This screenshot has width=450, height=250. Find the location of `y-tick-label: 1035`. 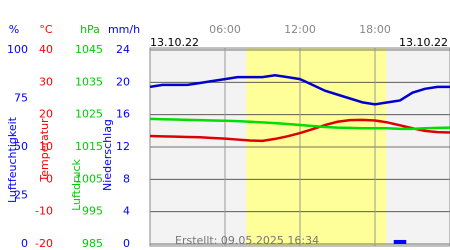

y-tick-label: 1035 is located at coordinates (89, 81).